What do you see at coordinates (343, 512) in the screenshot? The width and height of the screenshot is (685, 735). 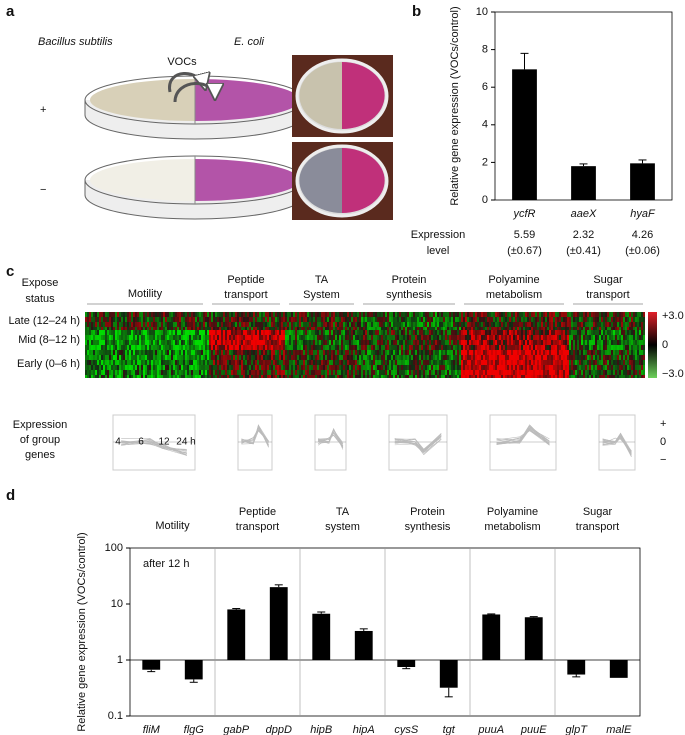 I see `group-label: TA` at bounding box center [343, 512].